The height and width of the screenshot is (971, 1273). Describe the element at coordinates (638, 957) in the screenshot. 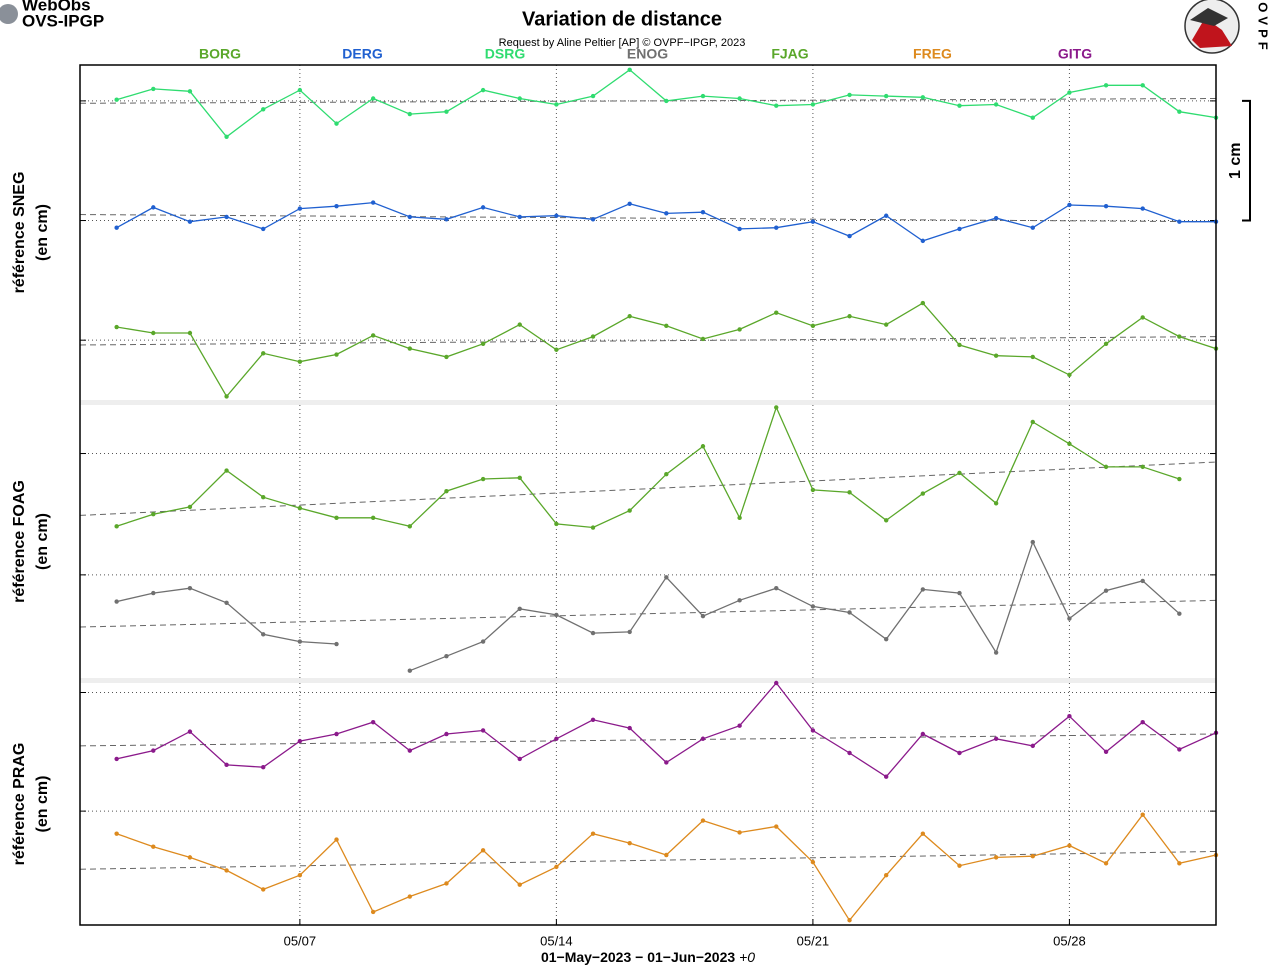

I see `x-axis-label: 01−May−2023 − 01−Jun−2023` at that location.